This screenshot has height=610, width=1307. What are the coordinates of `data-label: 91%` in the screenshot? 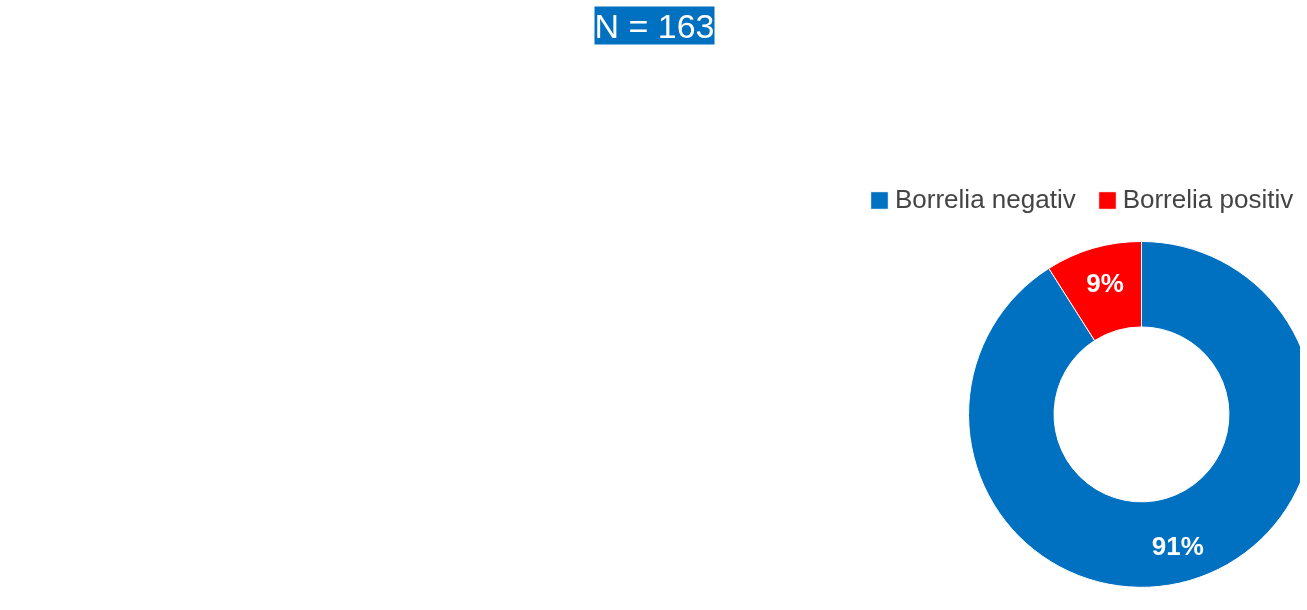 It's located at (1177, 545).